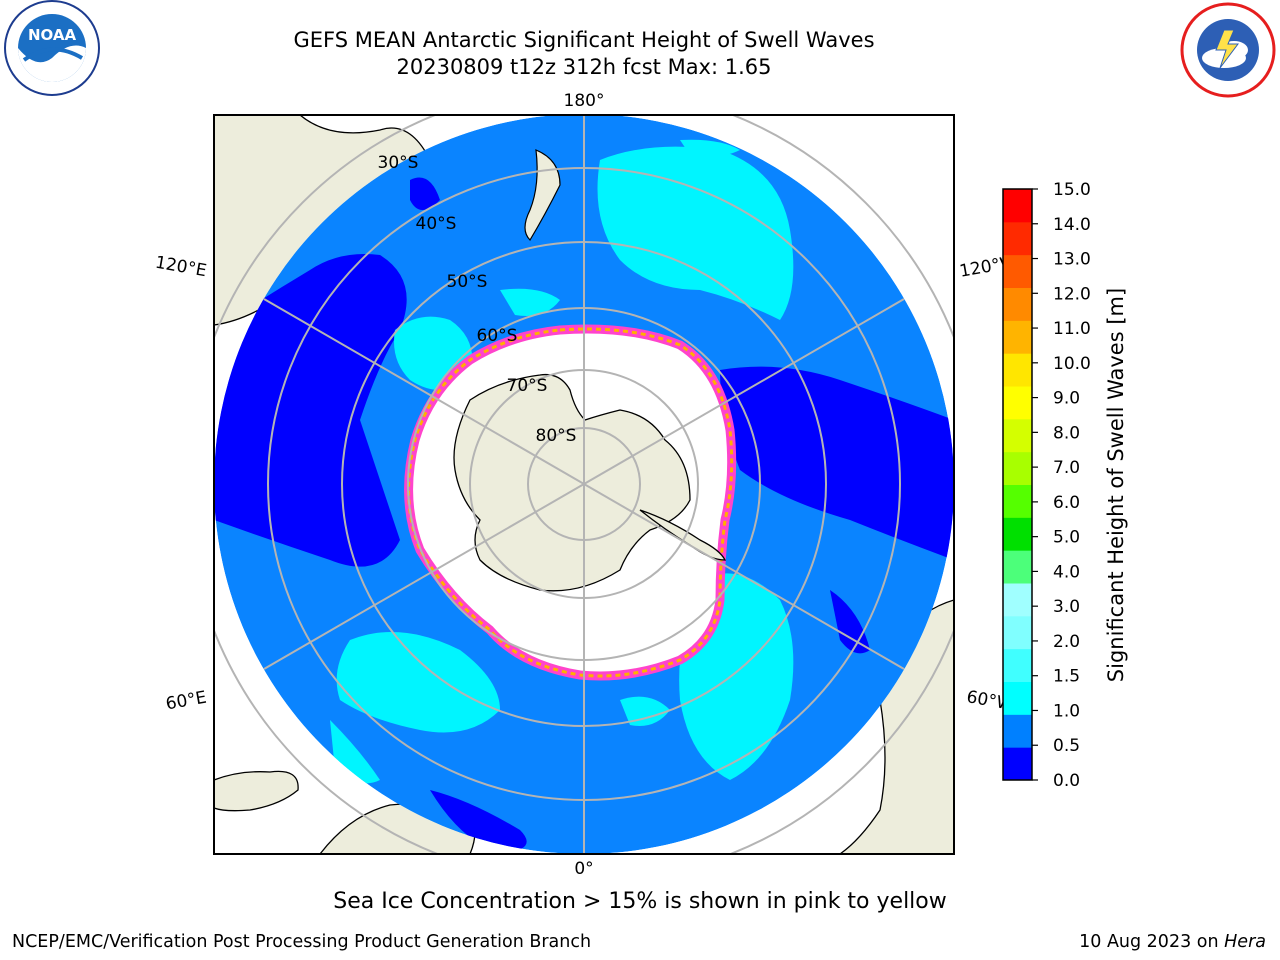  What do you see at coordinates (1066, 677) in the screenshot?
I see `colorbar-tick-label: 1.5` at bounding box center [1066, 677].